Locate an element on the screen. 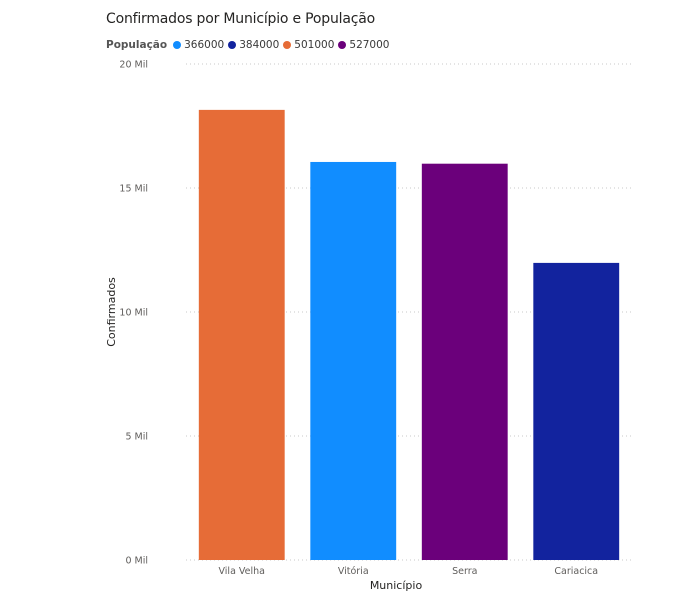 This screenshot has width=678, height=598. legend-title: População is located at coordinates (137, 45).